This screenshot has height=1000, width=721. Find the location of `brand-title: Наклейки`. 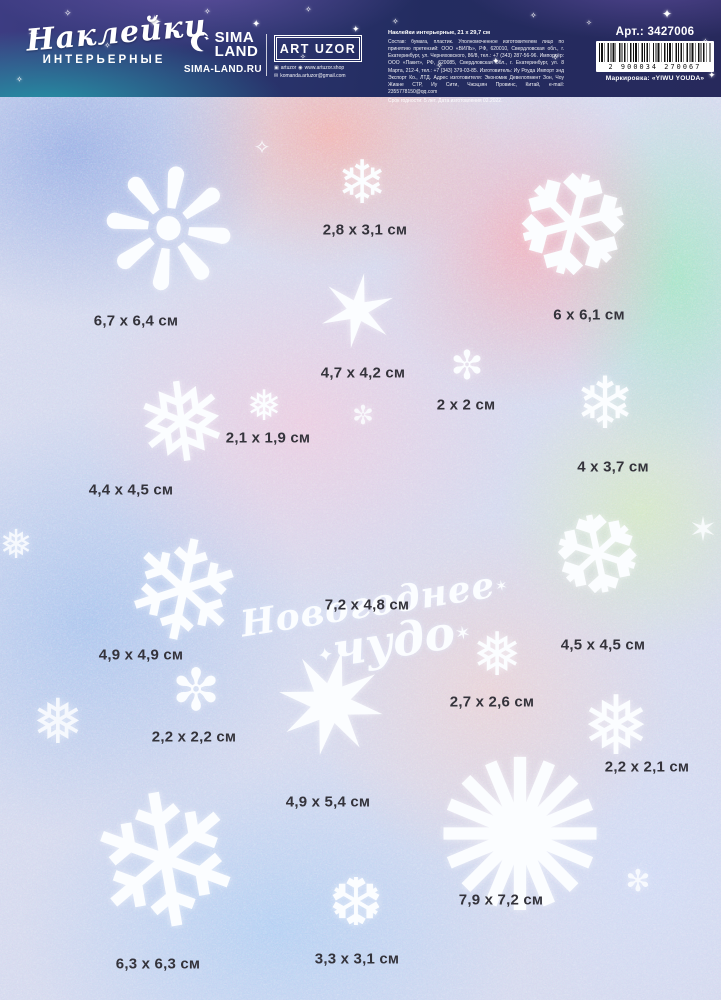

brand-title: Наклейки is located at coordinates (116, 33).